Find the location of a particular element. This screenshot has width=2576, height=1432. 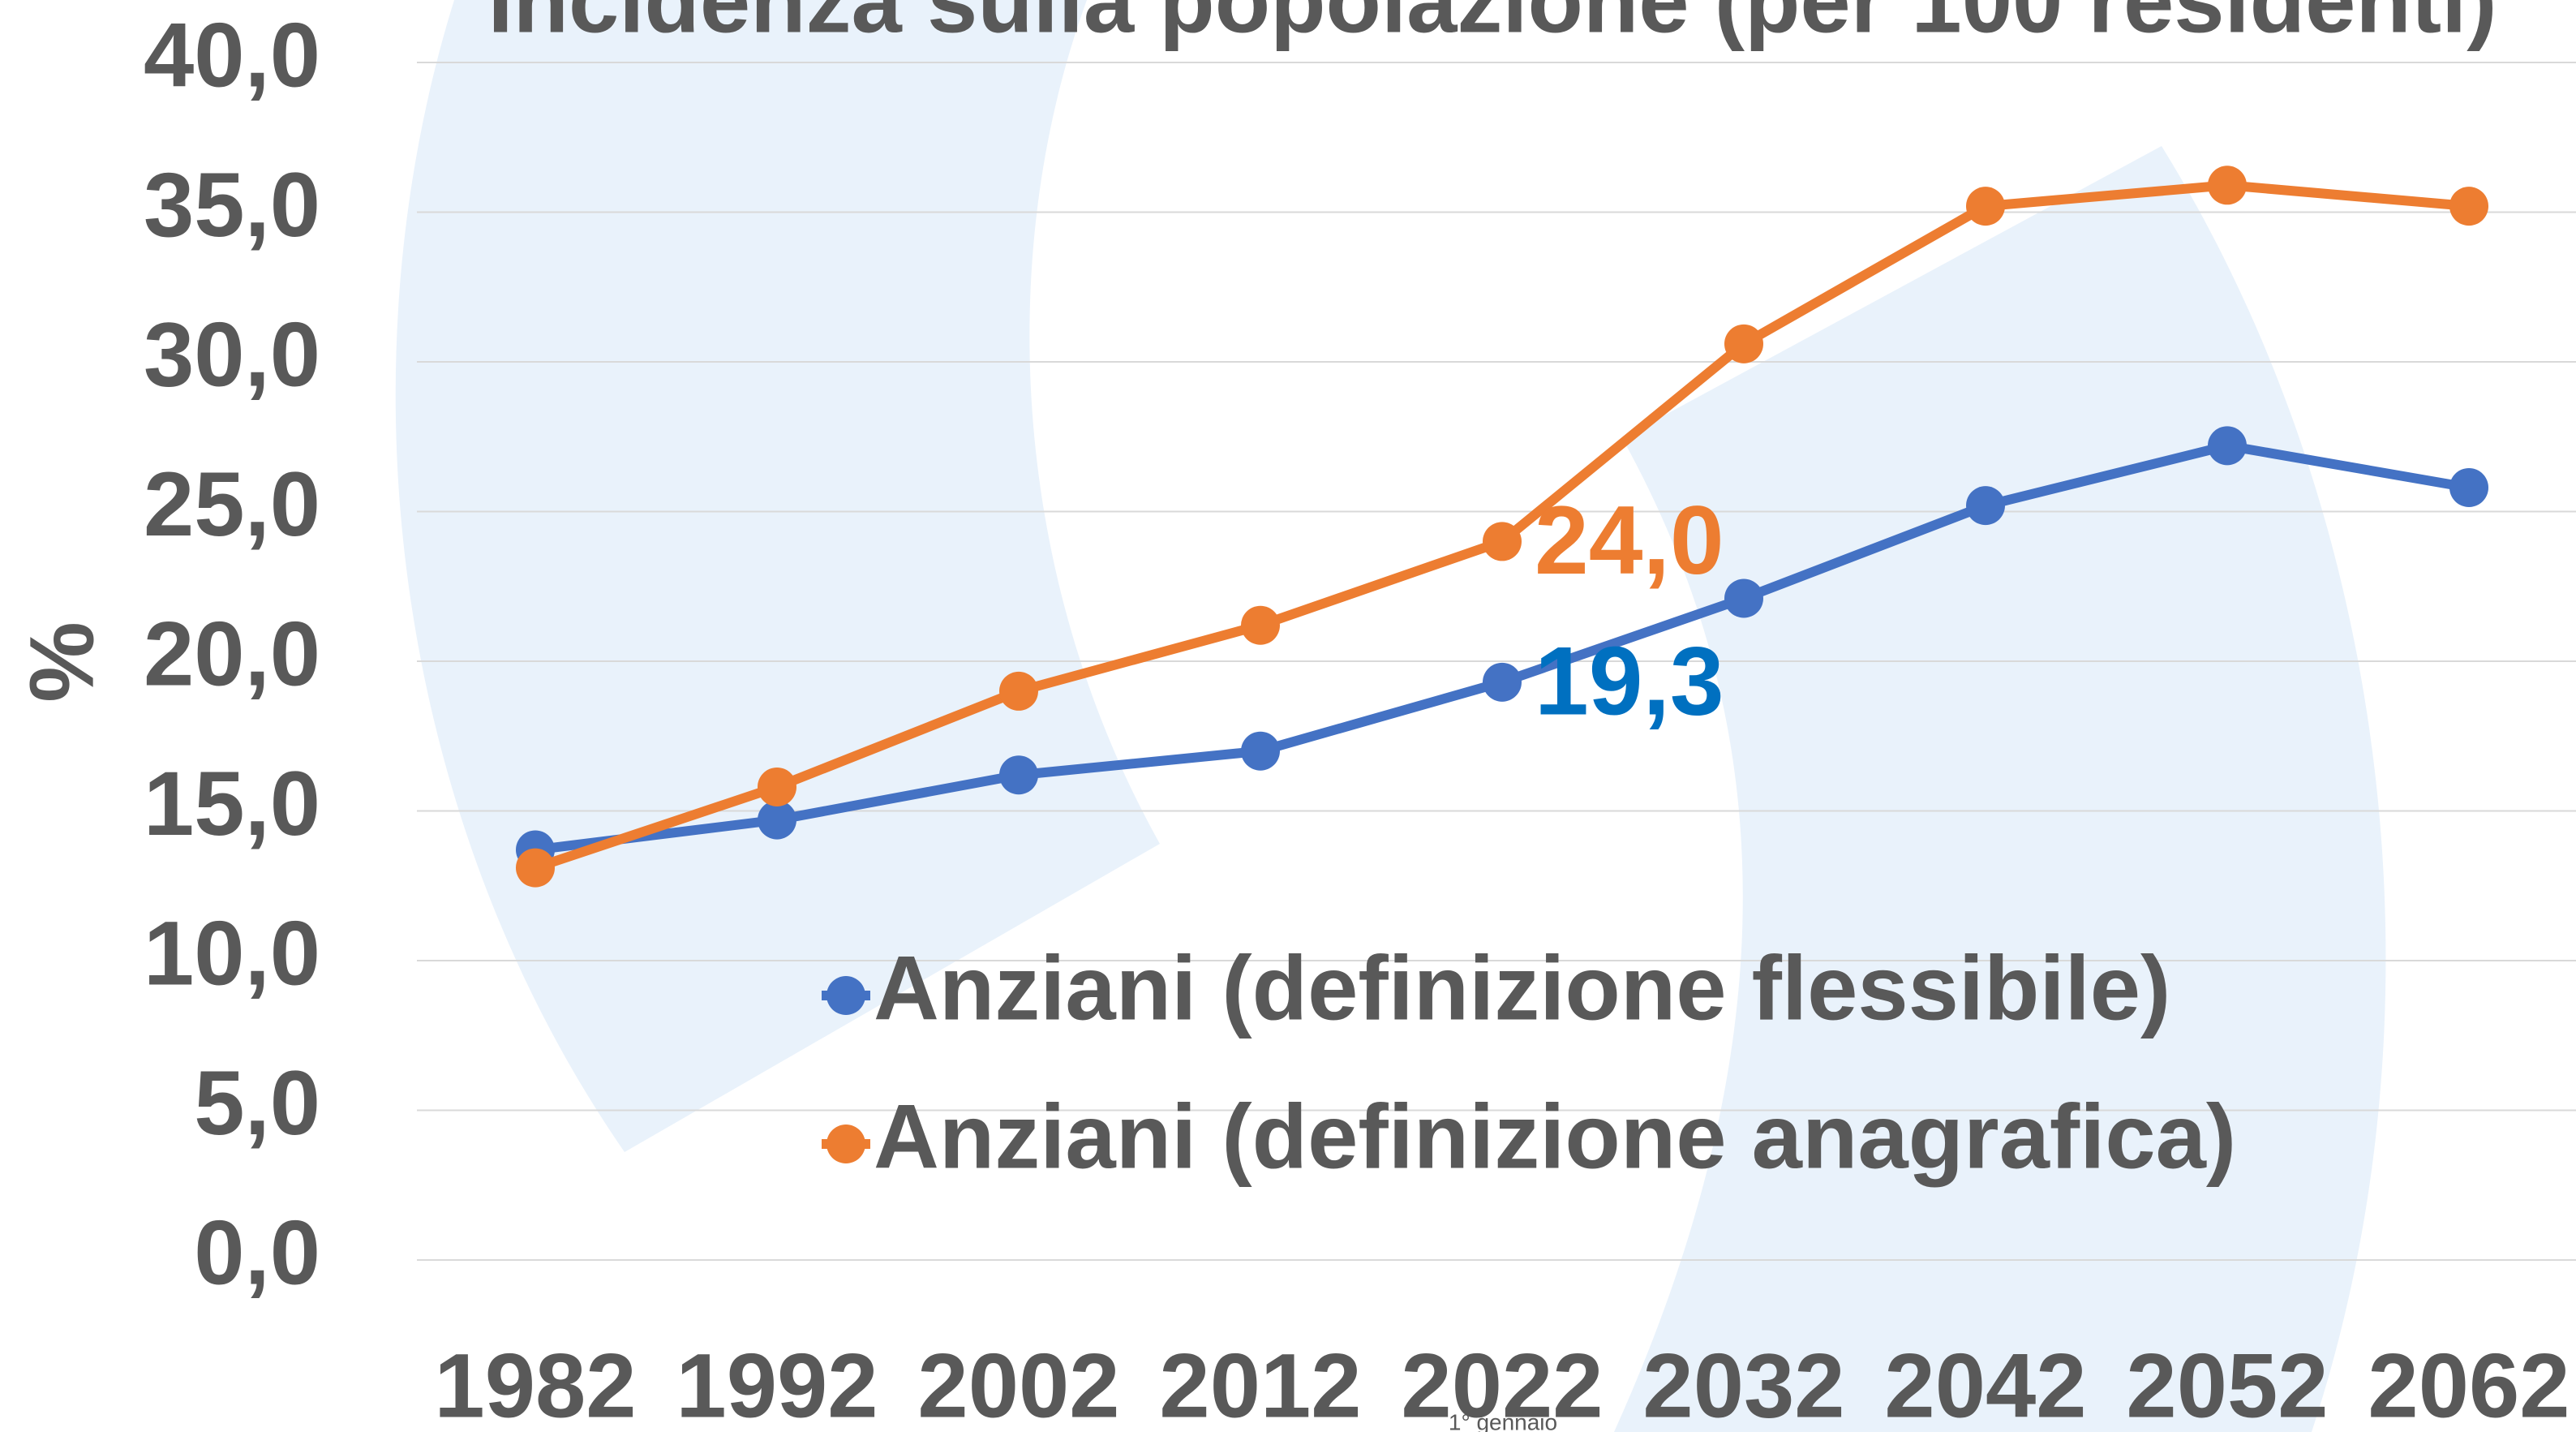

x-tick-label: 2062 is located at coordinates (2469, 1383).